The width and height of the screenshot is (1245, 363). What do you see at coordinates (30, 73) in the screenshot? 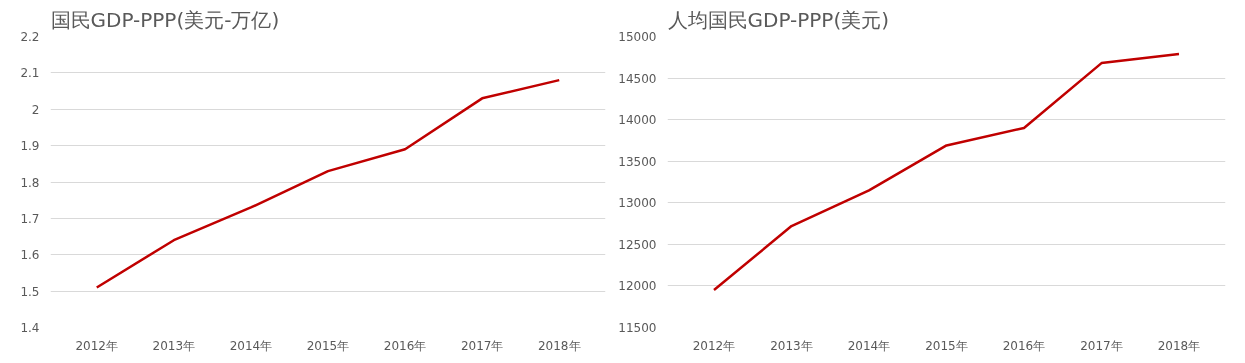
I see `y-tick-label: 2.1` at bounding box center [30, 73].